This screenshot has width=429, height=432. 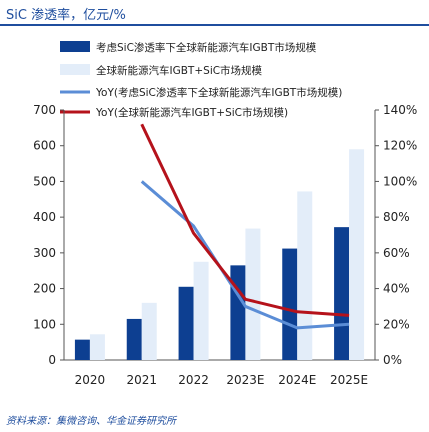 I want to click on bar-0-2021, so click(x=134, y=339).